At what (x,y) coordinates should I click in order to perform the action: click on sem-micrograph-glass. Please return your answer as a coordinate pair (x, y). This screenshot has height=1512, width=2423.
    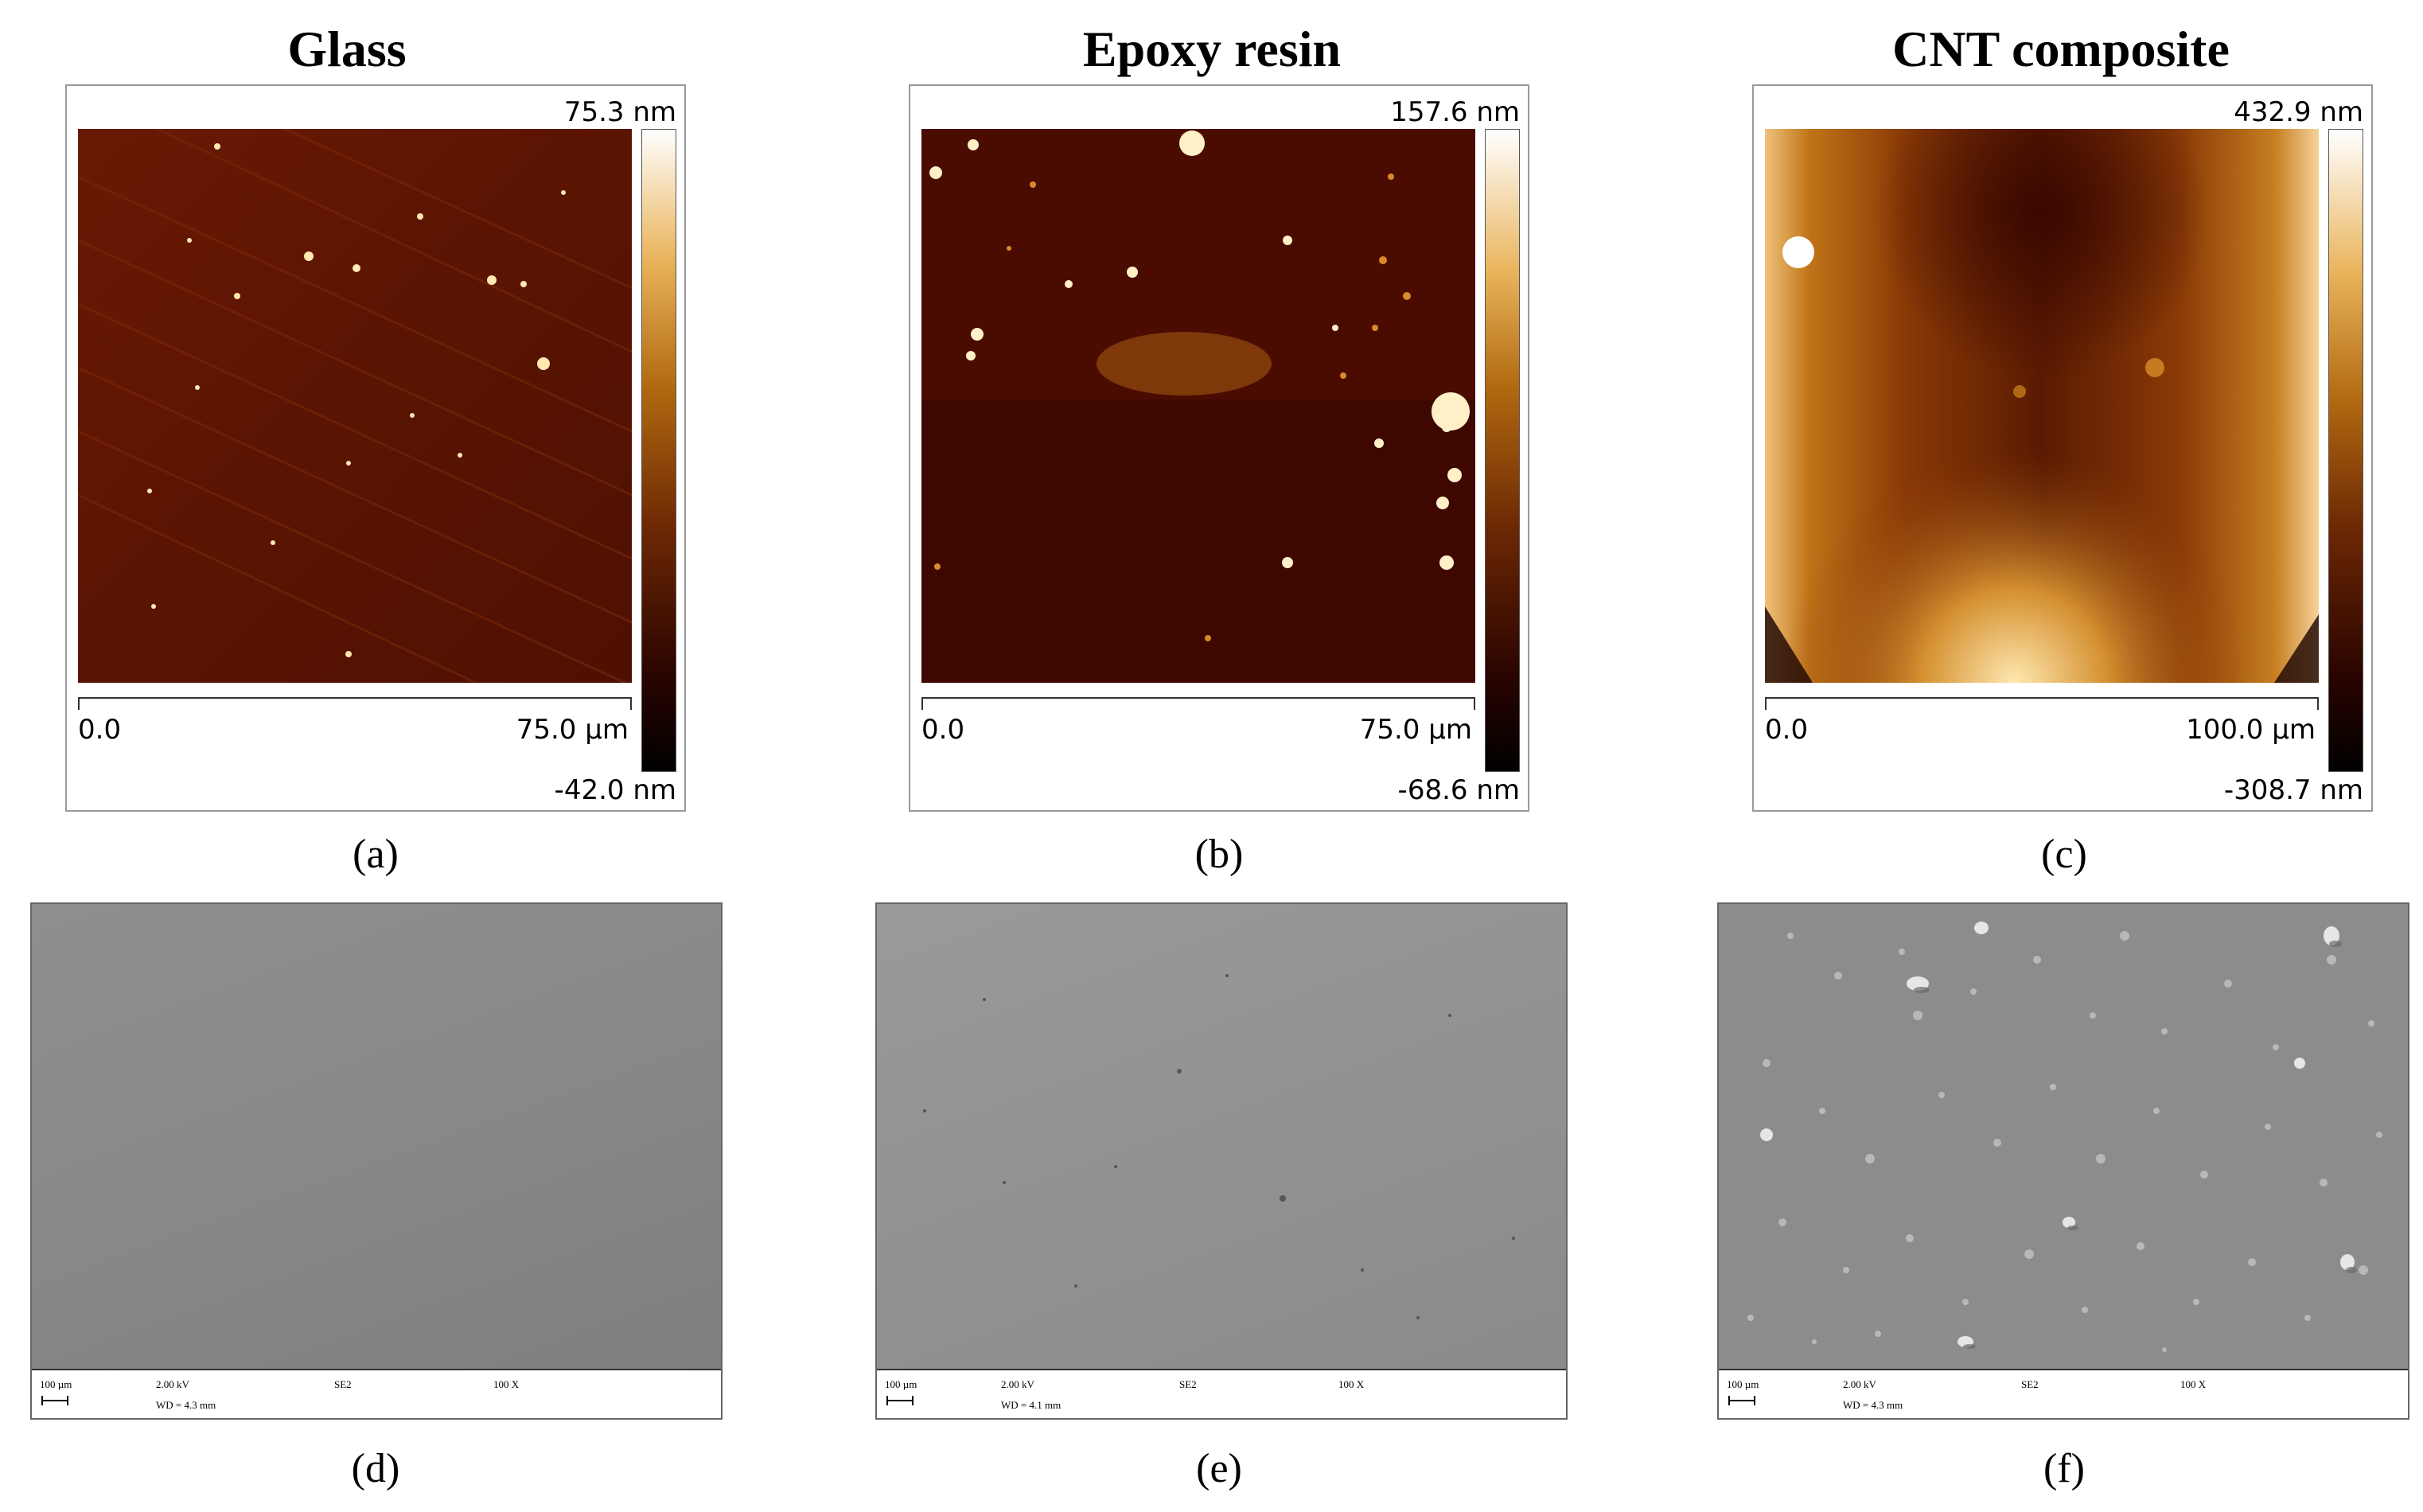
    Looking at the image, I should click on (376, 1136).